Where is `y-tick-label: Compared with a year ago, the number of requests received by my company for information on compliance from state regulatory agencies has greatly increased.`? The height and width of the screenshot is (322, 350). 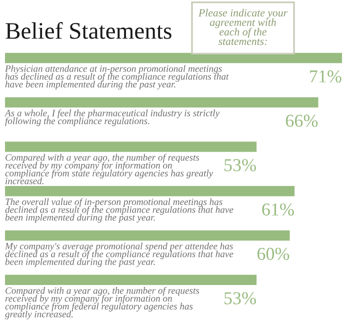 y-tick-label: Compared with a year ago, the number of requests received by my company for information on compliance from state regulatory agencies has greatly increased. is located at coordinates (109, 169).